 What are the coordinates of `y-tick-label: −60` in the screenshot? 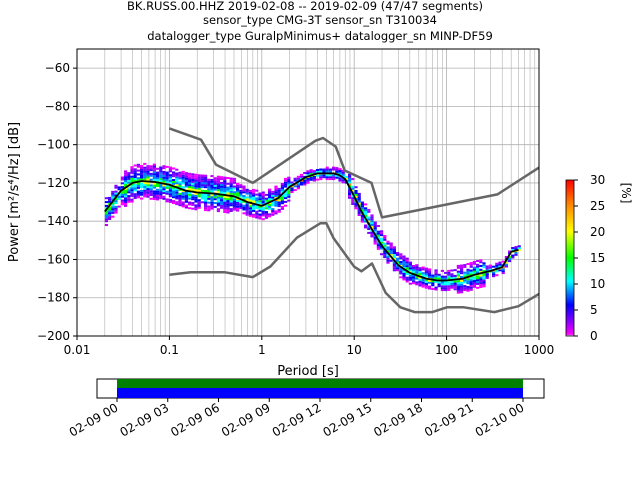 It's located at (57, 68).